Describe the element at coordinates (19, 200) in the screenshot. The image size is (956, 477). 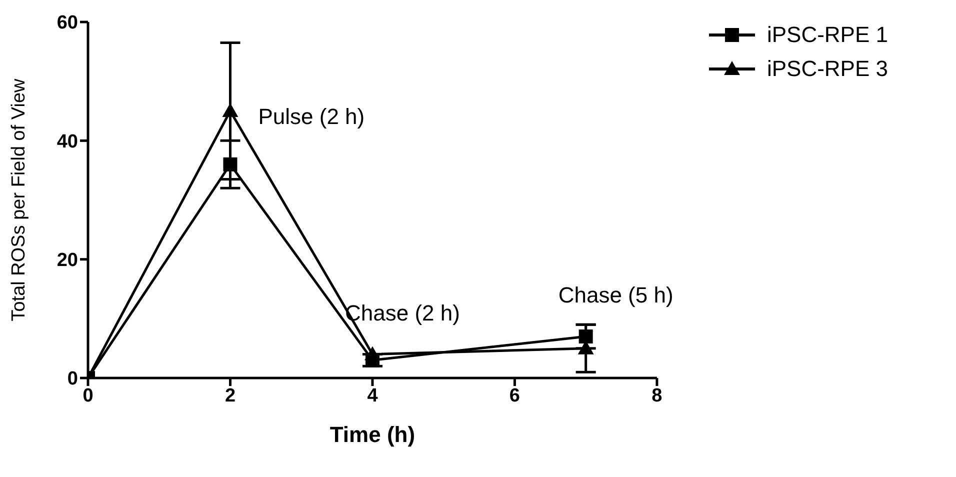
I see `y-axis-title: Total ROSs per Field of View` at that location.